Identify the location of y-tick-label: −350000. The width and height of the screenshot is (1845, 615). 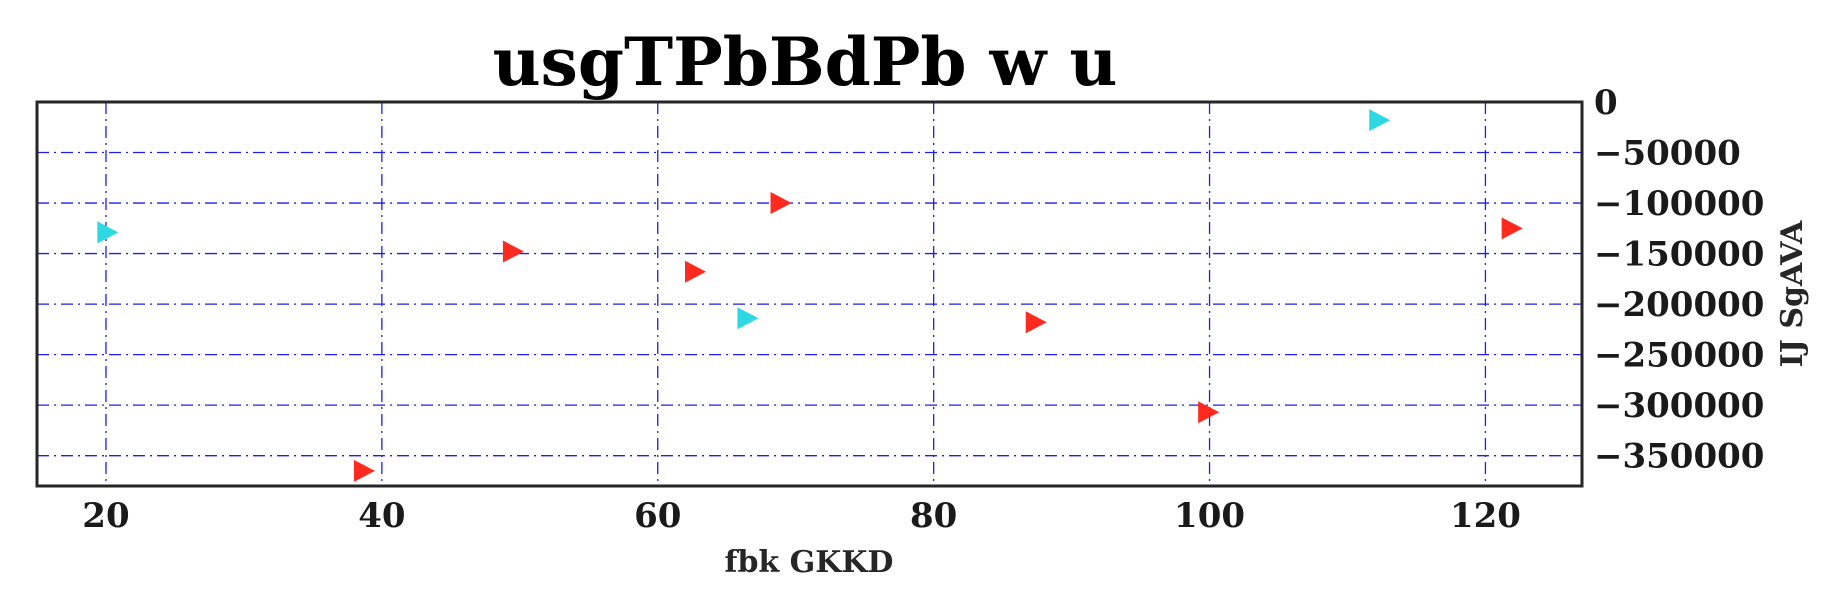
(1679, 457).